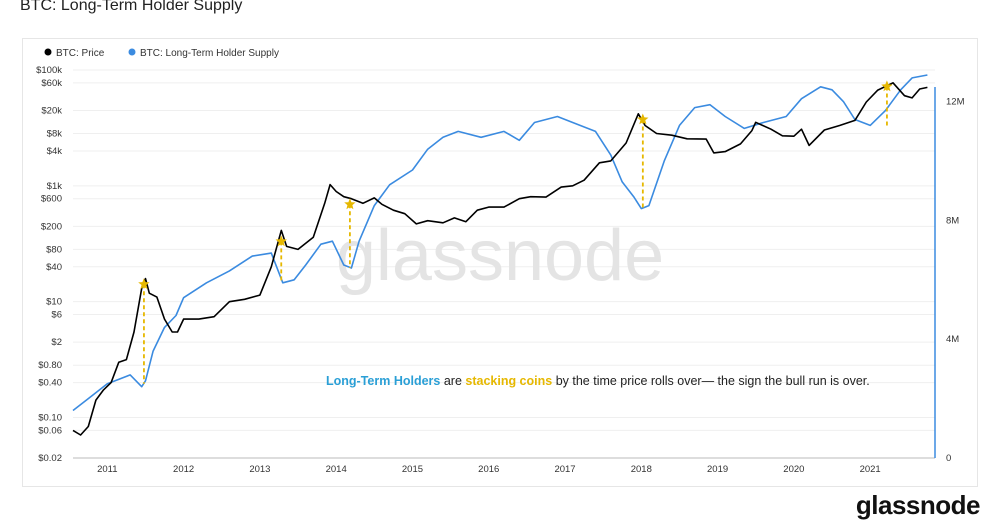 This screenshot has height=521, width=1000. What do you see at coordinates (50, 365) in the screenshot?
I see `y-left-tick-label: $0.80` at bounding box center [50, 365].